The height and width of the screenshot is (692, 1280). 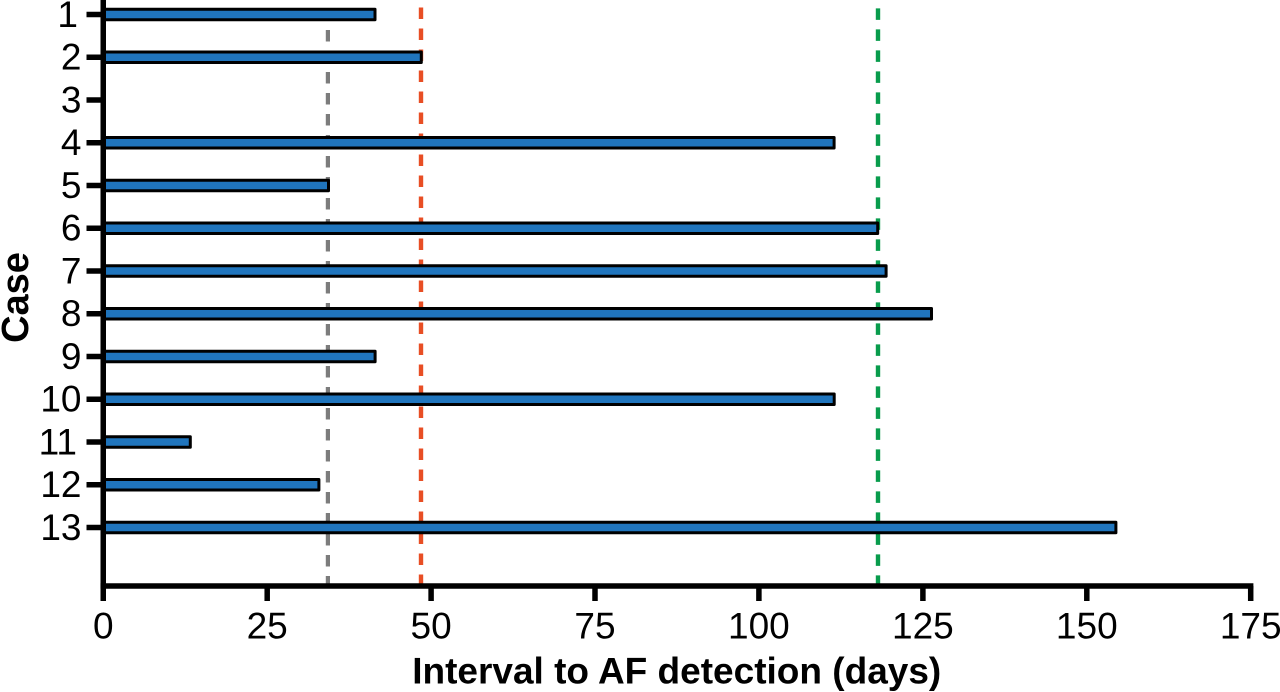 What do you see at coordinates (759, 626) in the screenshot?
I see `svg-text: 100` at bounding box center [759, 626].